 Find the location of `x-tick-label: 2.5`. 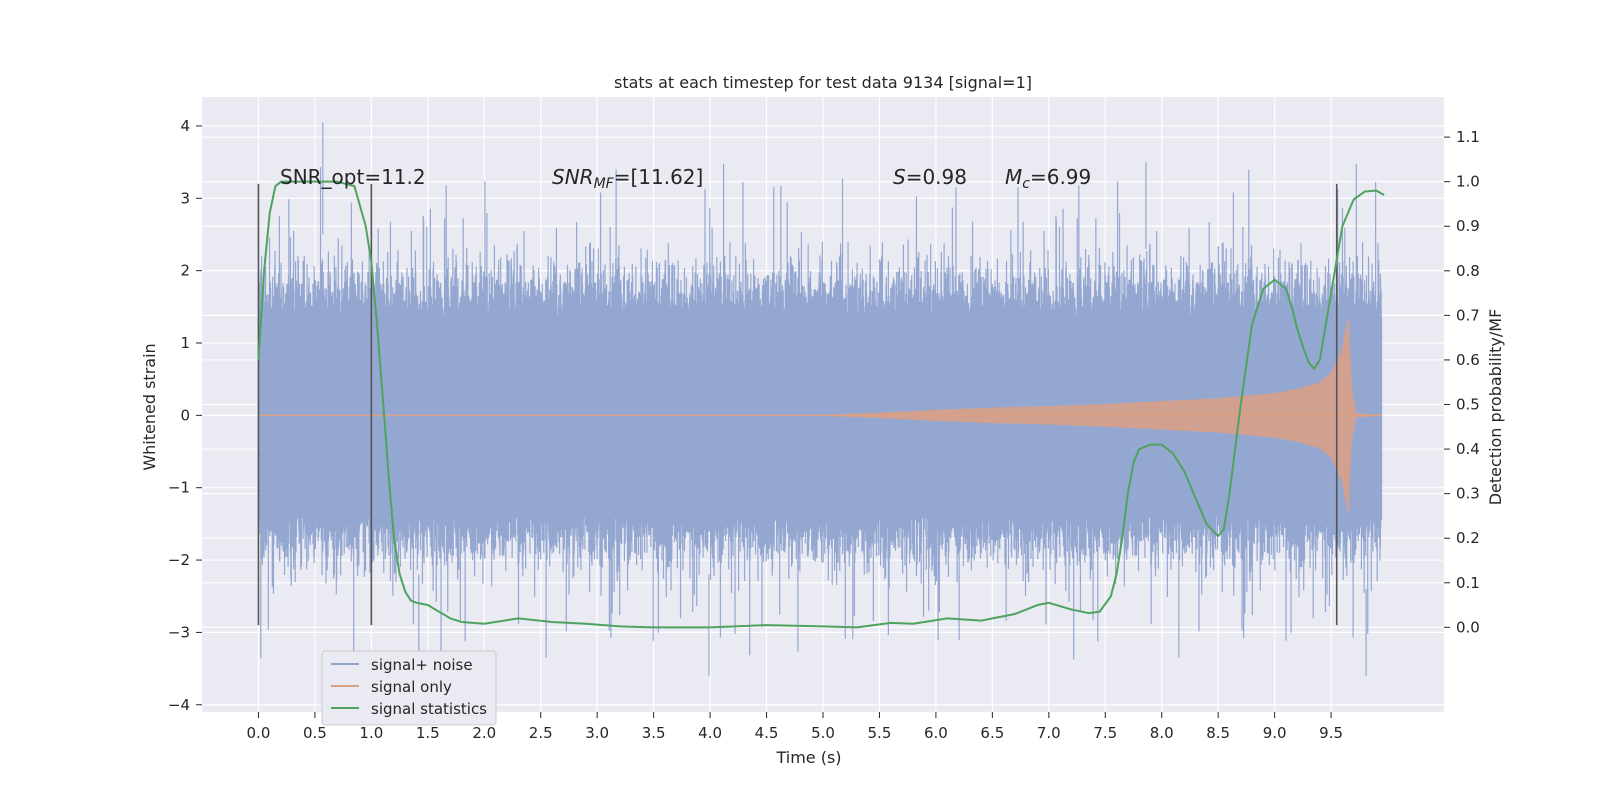

x-tick-label: 2.5 is located at coordinates (541, 733).